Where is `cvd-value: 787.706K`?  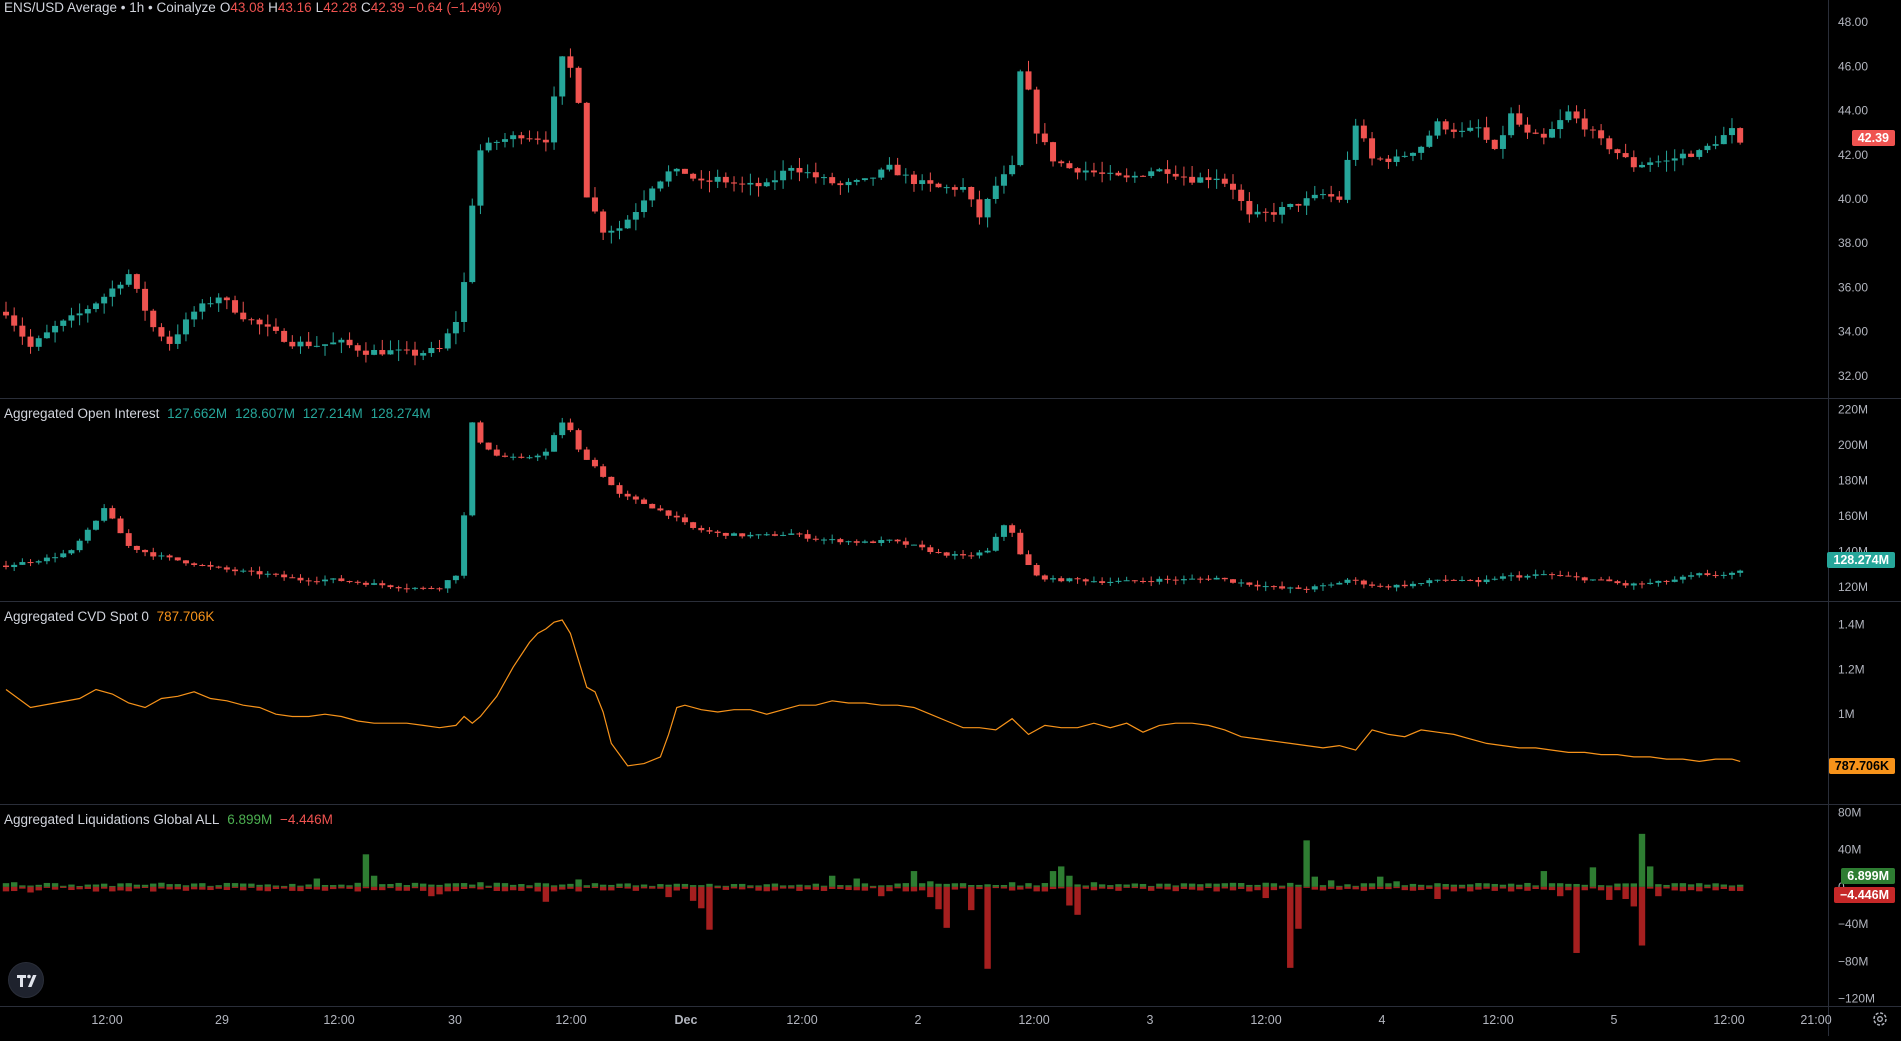
cvd-value: 787.706K is located at coordinates (185, 616).